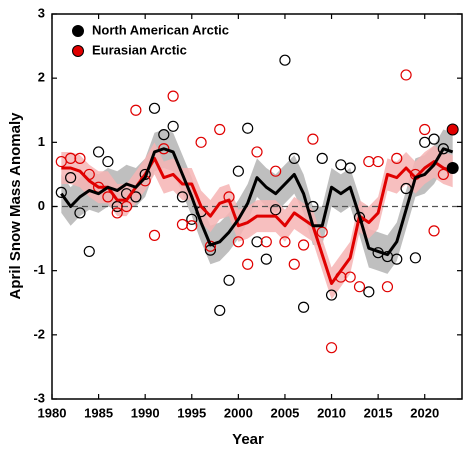 This screenshot has width=474, height=454. I want to click on y-tick-label: 0, so click(41, 205).